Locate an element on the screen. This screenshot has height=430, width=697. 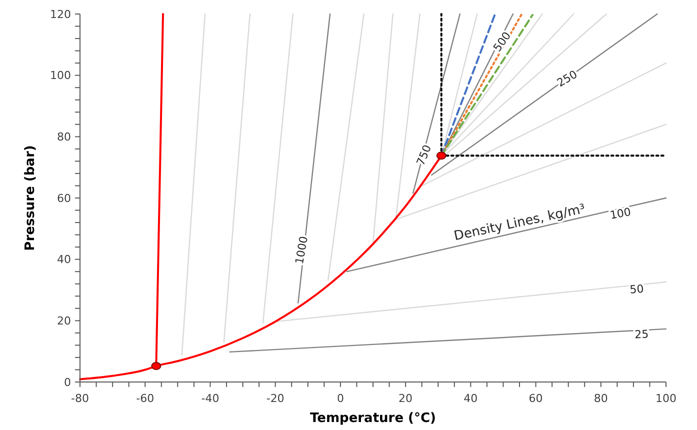
annotation: 250 is located at coordinates (567, 79).